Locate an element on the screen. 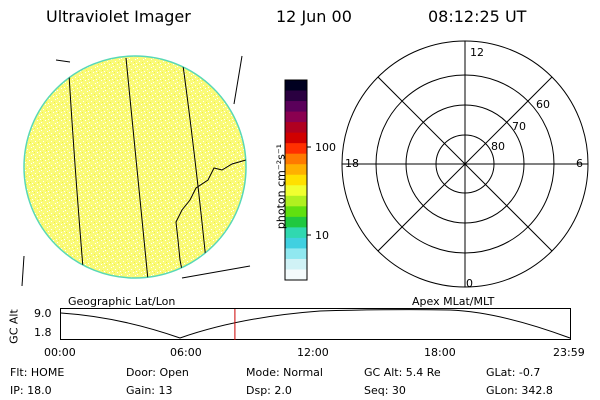 This screenshot has height=400, width=600. observation-time: 08:12:25 UT is located at coordinates (477, 16).